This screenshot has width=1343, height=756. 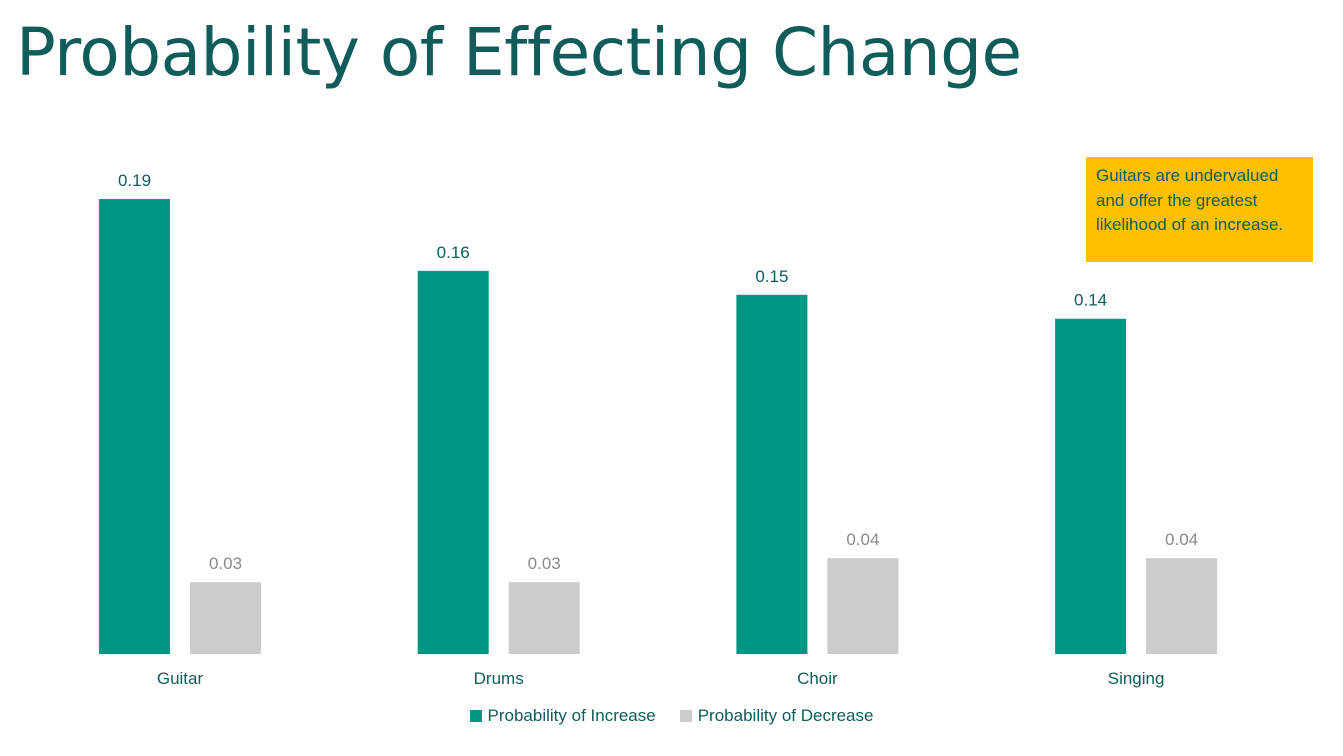 What do you see at coordinates (453, 252) in the screenshot?
I see `data-label-increase-drums: 0.16` at bounding box center [453, 252].